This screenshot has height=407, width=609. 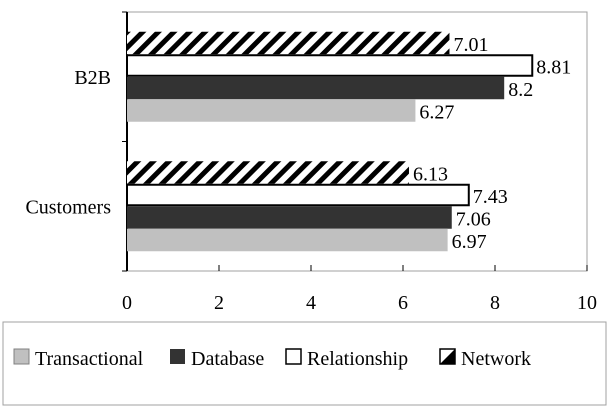 What do you see at coordinates (553, 68) in the screenshot?
I see `data-label: 8.81` at bounding box center [553, 68].